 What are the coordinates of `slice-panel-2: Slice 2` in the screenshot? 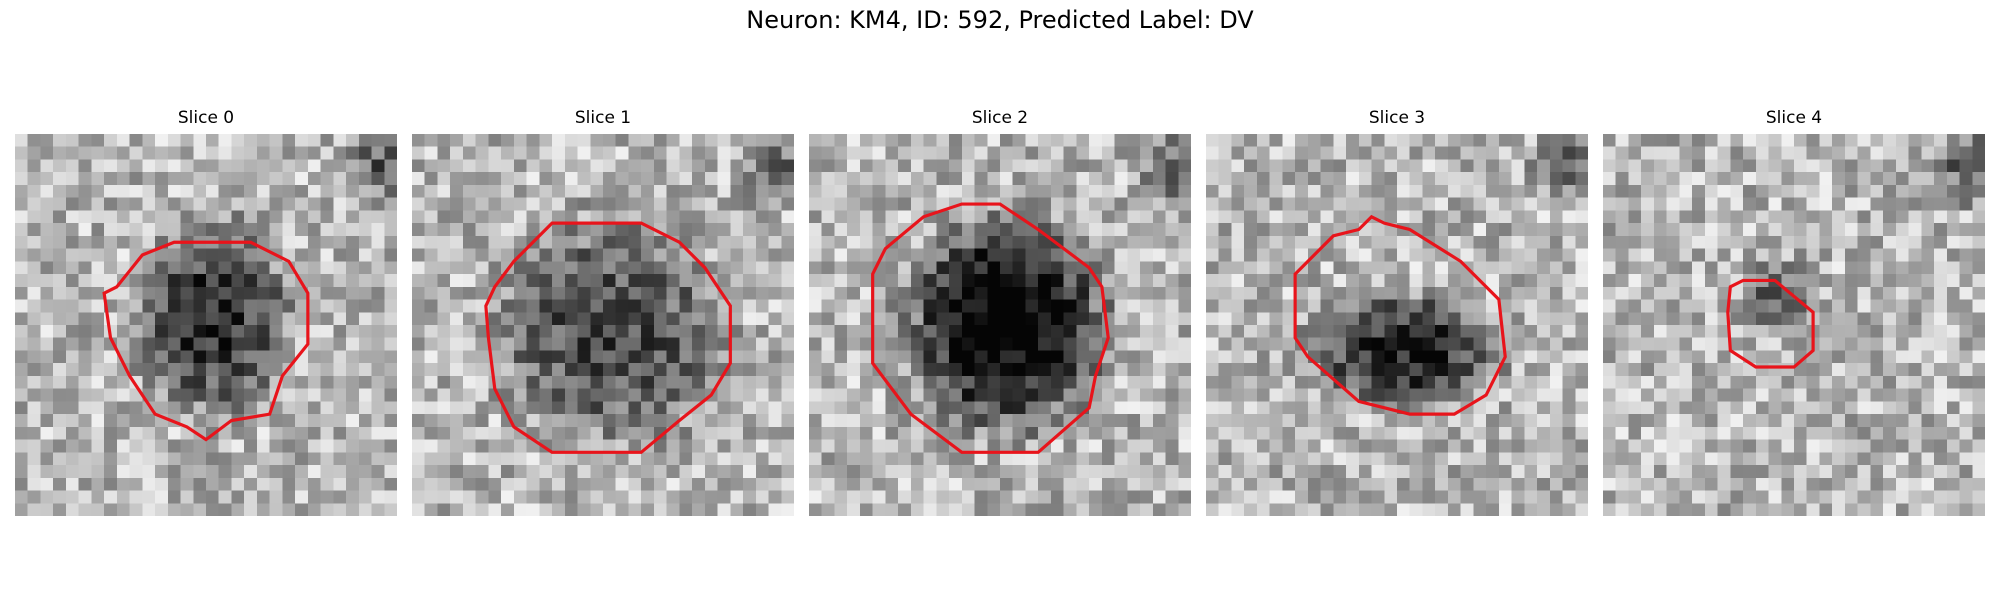 It's located at (1000, 311).